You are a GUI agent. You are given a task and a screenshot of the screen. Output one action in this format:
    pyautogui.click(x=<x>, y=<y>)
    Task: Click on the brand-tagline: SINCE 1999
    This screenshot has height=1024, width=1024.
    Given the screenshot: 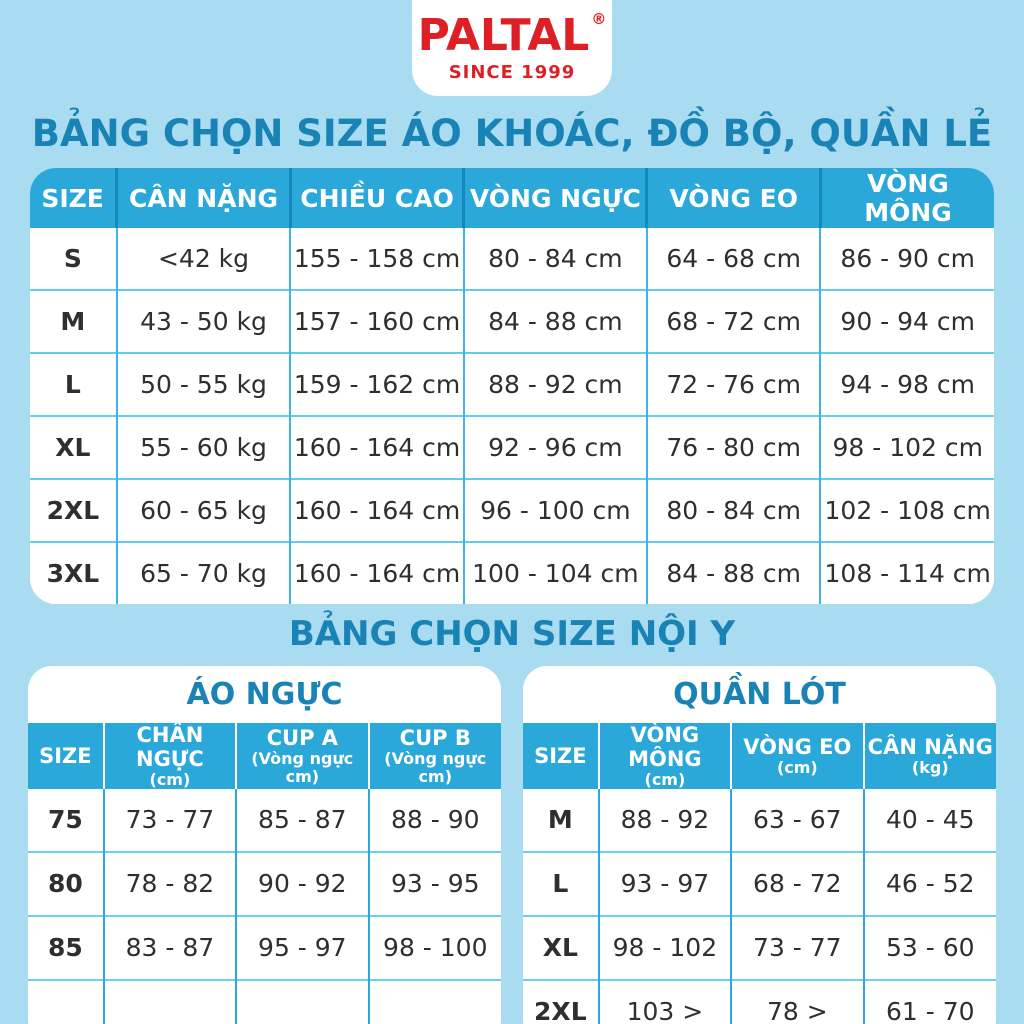 What is the action you would take?
    pyautogui.click(x=512, y=72)
    